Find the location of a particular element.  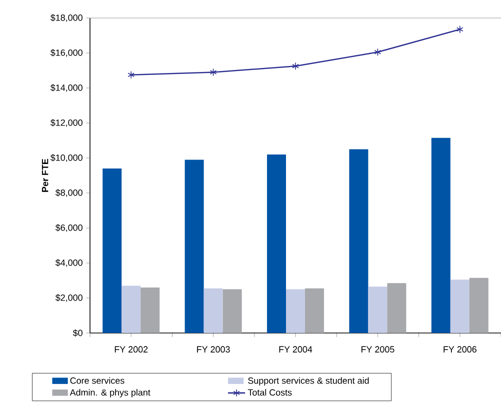

y-axis-title: Per FTE is located at coordinates (45, 175).